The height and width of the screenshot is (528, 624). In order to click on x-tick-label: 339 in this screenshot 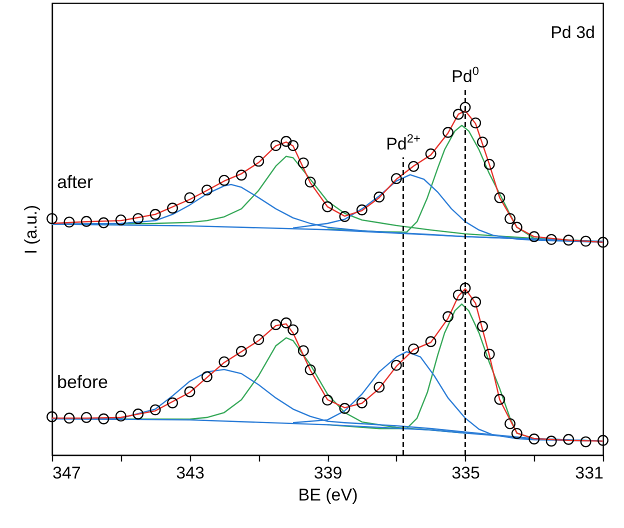, I will do `click(328, 473)`.